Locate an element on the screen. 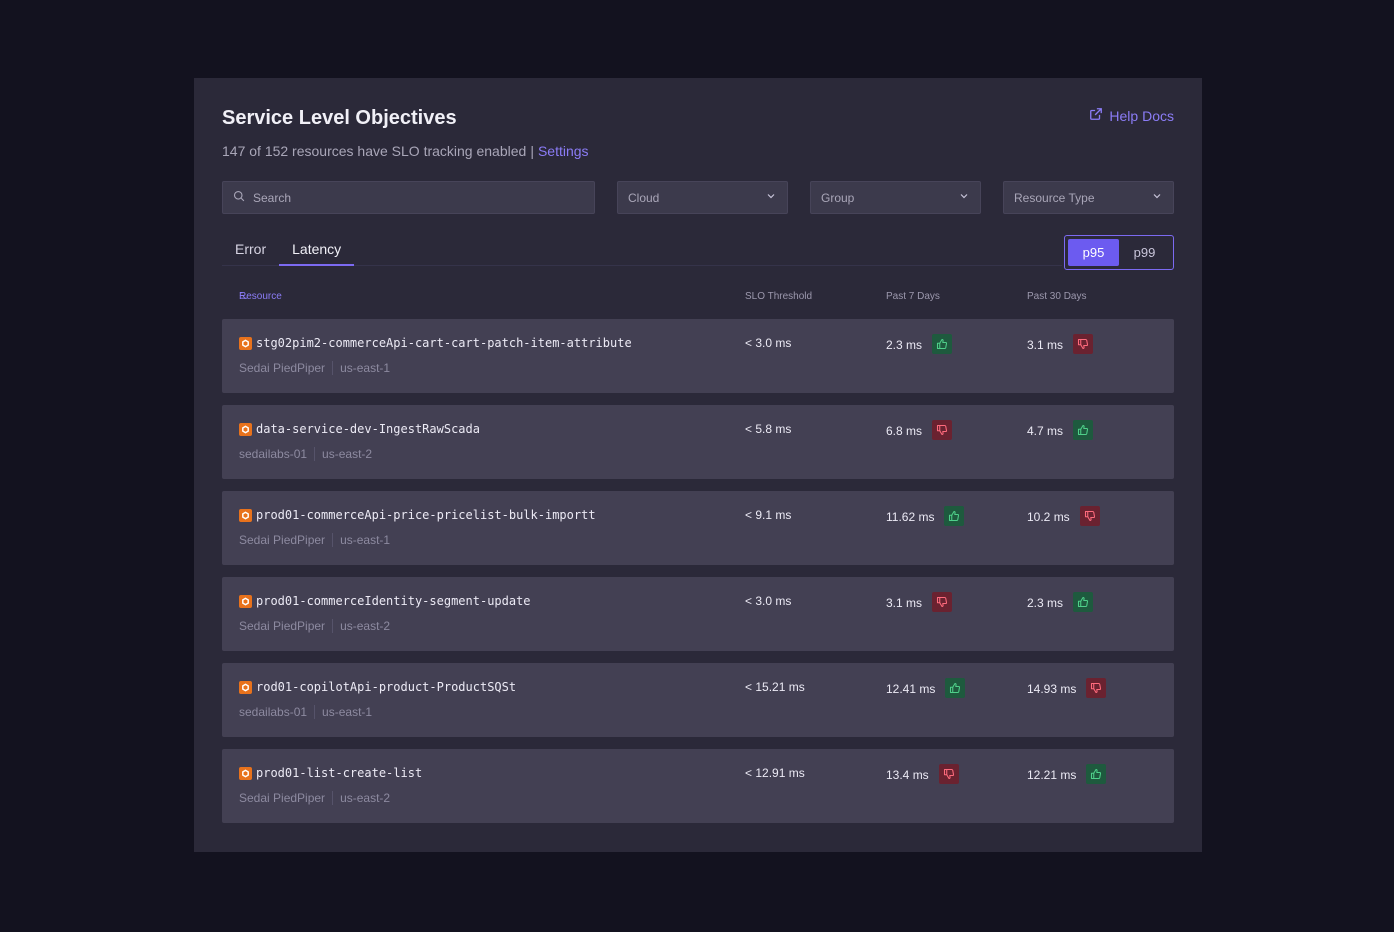 Image resolution: width=1394 pixels, height=932 pixels. past30-cell: 12.21 ms is located at coordinates (1067, 774).